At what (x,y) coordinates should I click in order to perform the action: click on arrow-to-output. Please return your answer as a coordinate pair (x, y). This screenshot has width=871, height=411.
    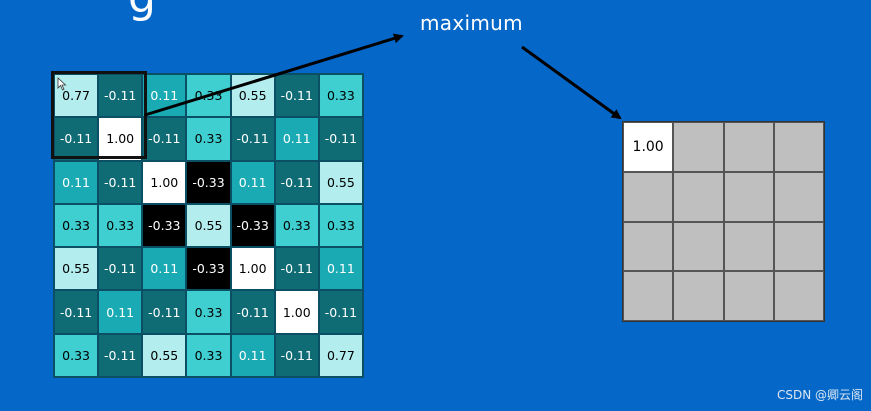
    Looking at the image, I should click on (571, 82).